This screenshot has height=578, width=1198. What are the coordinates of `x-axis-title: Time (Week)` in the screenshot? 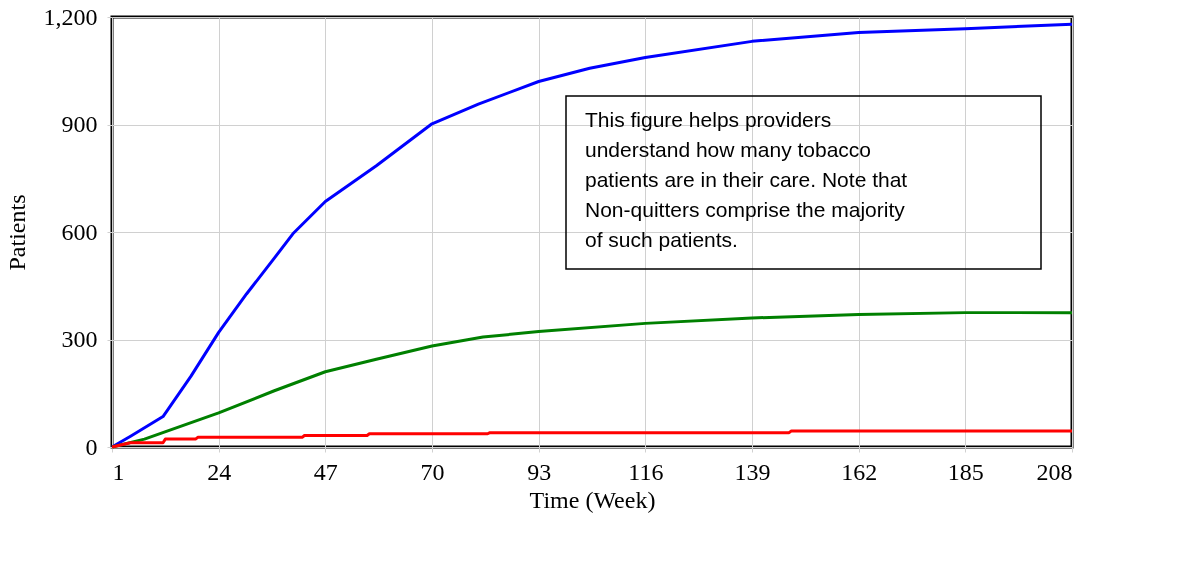 It's located at (592, 499).